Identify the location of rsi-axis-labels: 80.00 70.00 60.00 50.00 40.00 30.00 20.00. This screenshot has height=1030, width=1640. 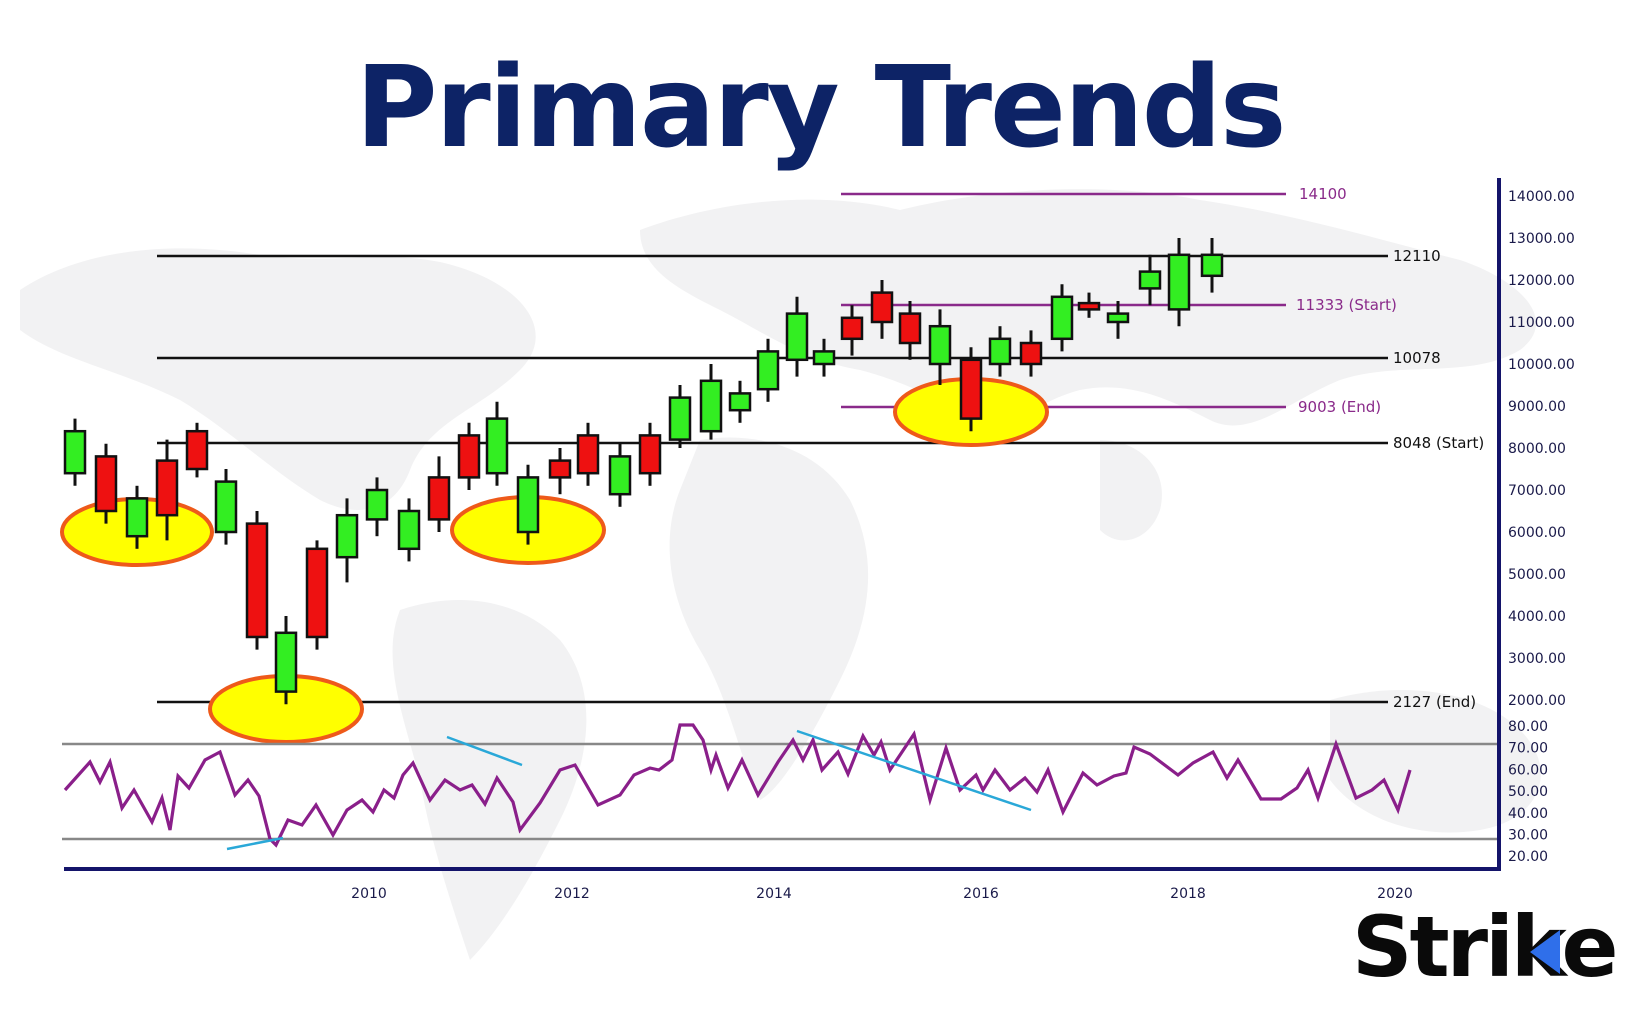
(1528, 792).